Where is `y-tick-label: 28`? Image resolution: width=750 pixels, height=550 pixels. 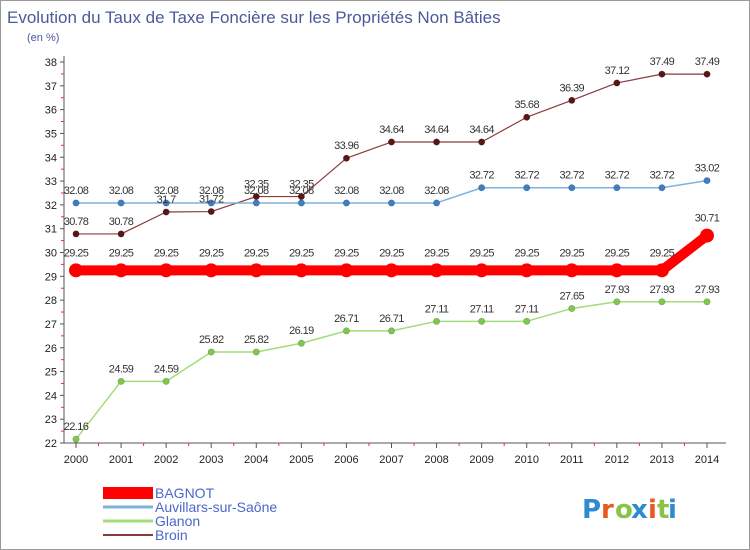
y-tick-label: 28 is located at coordinates (51, 301).